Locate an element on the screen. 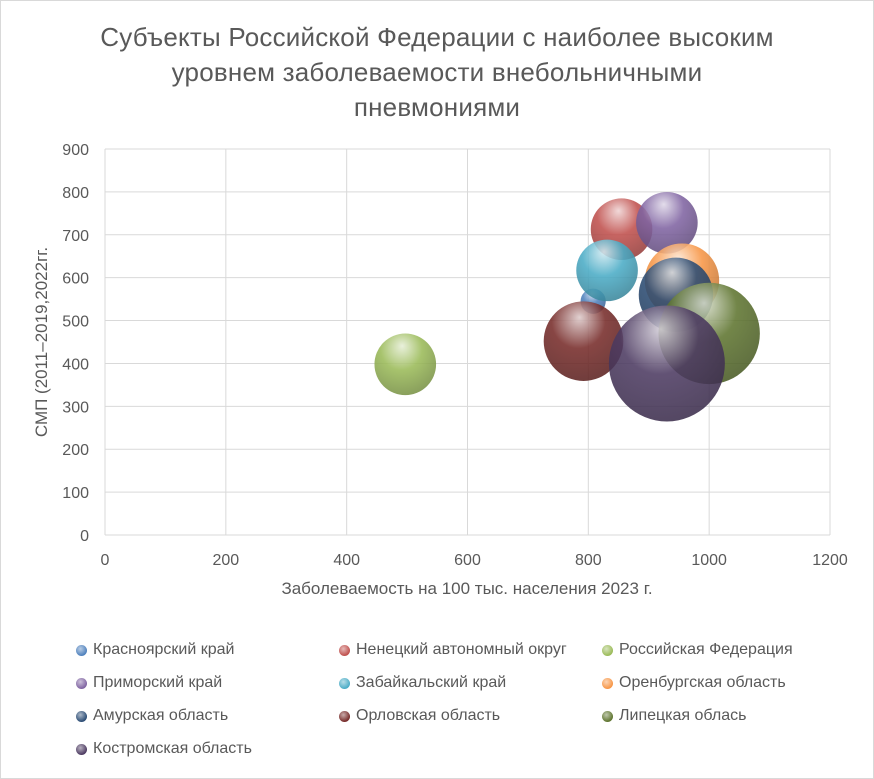 The image size is (874, 779). x-tick-label: 1200 is located at coordinates (830, 560).